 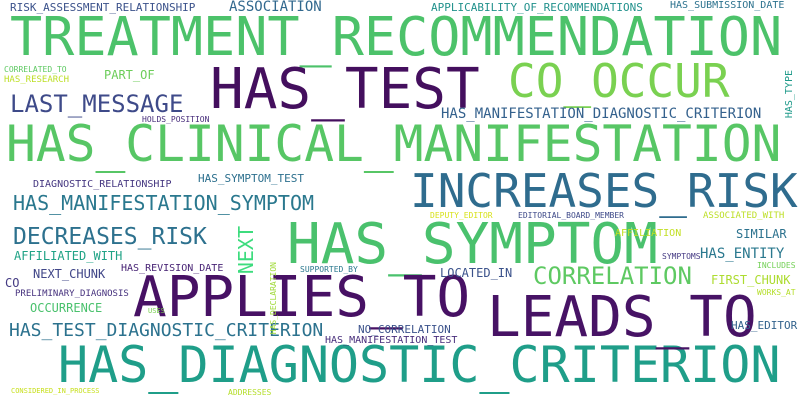 I want to click on word: INCREASES_RISK, so click(x=604, y=191).